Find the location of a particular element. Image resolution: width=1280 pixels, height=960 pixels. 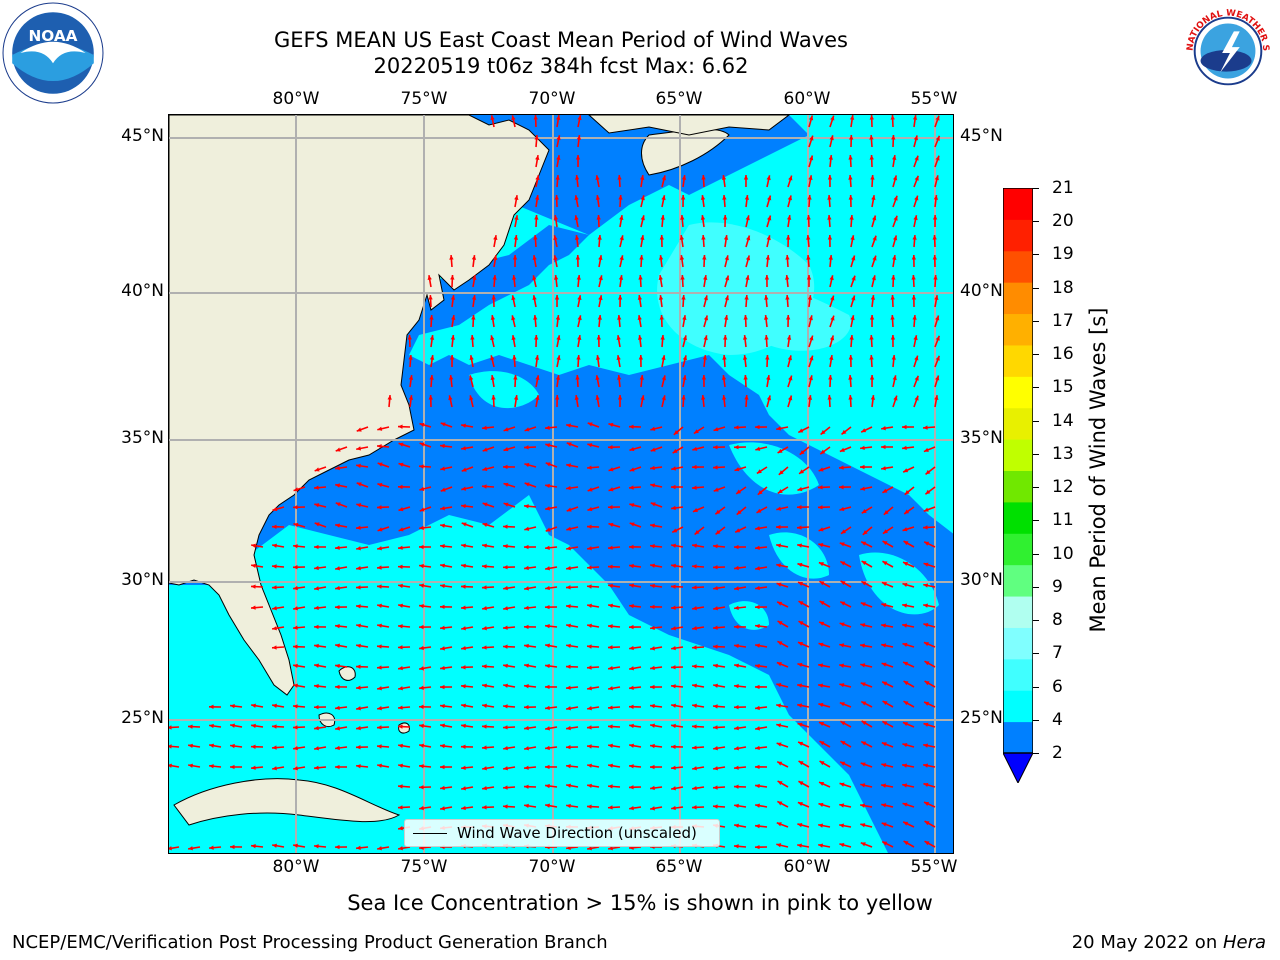

colorbar-tick-label: 18 is located at coordinates (1063, 287).